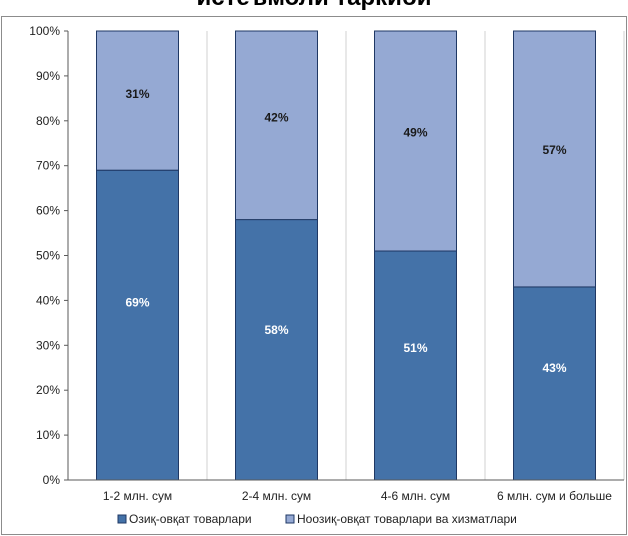 Image resolution: width=628 pixels, height=536 pixels. I want to click on y-tick-label: 40%, so click(48, 300).